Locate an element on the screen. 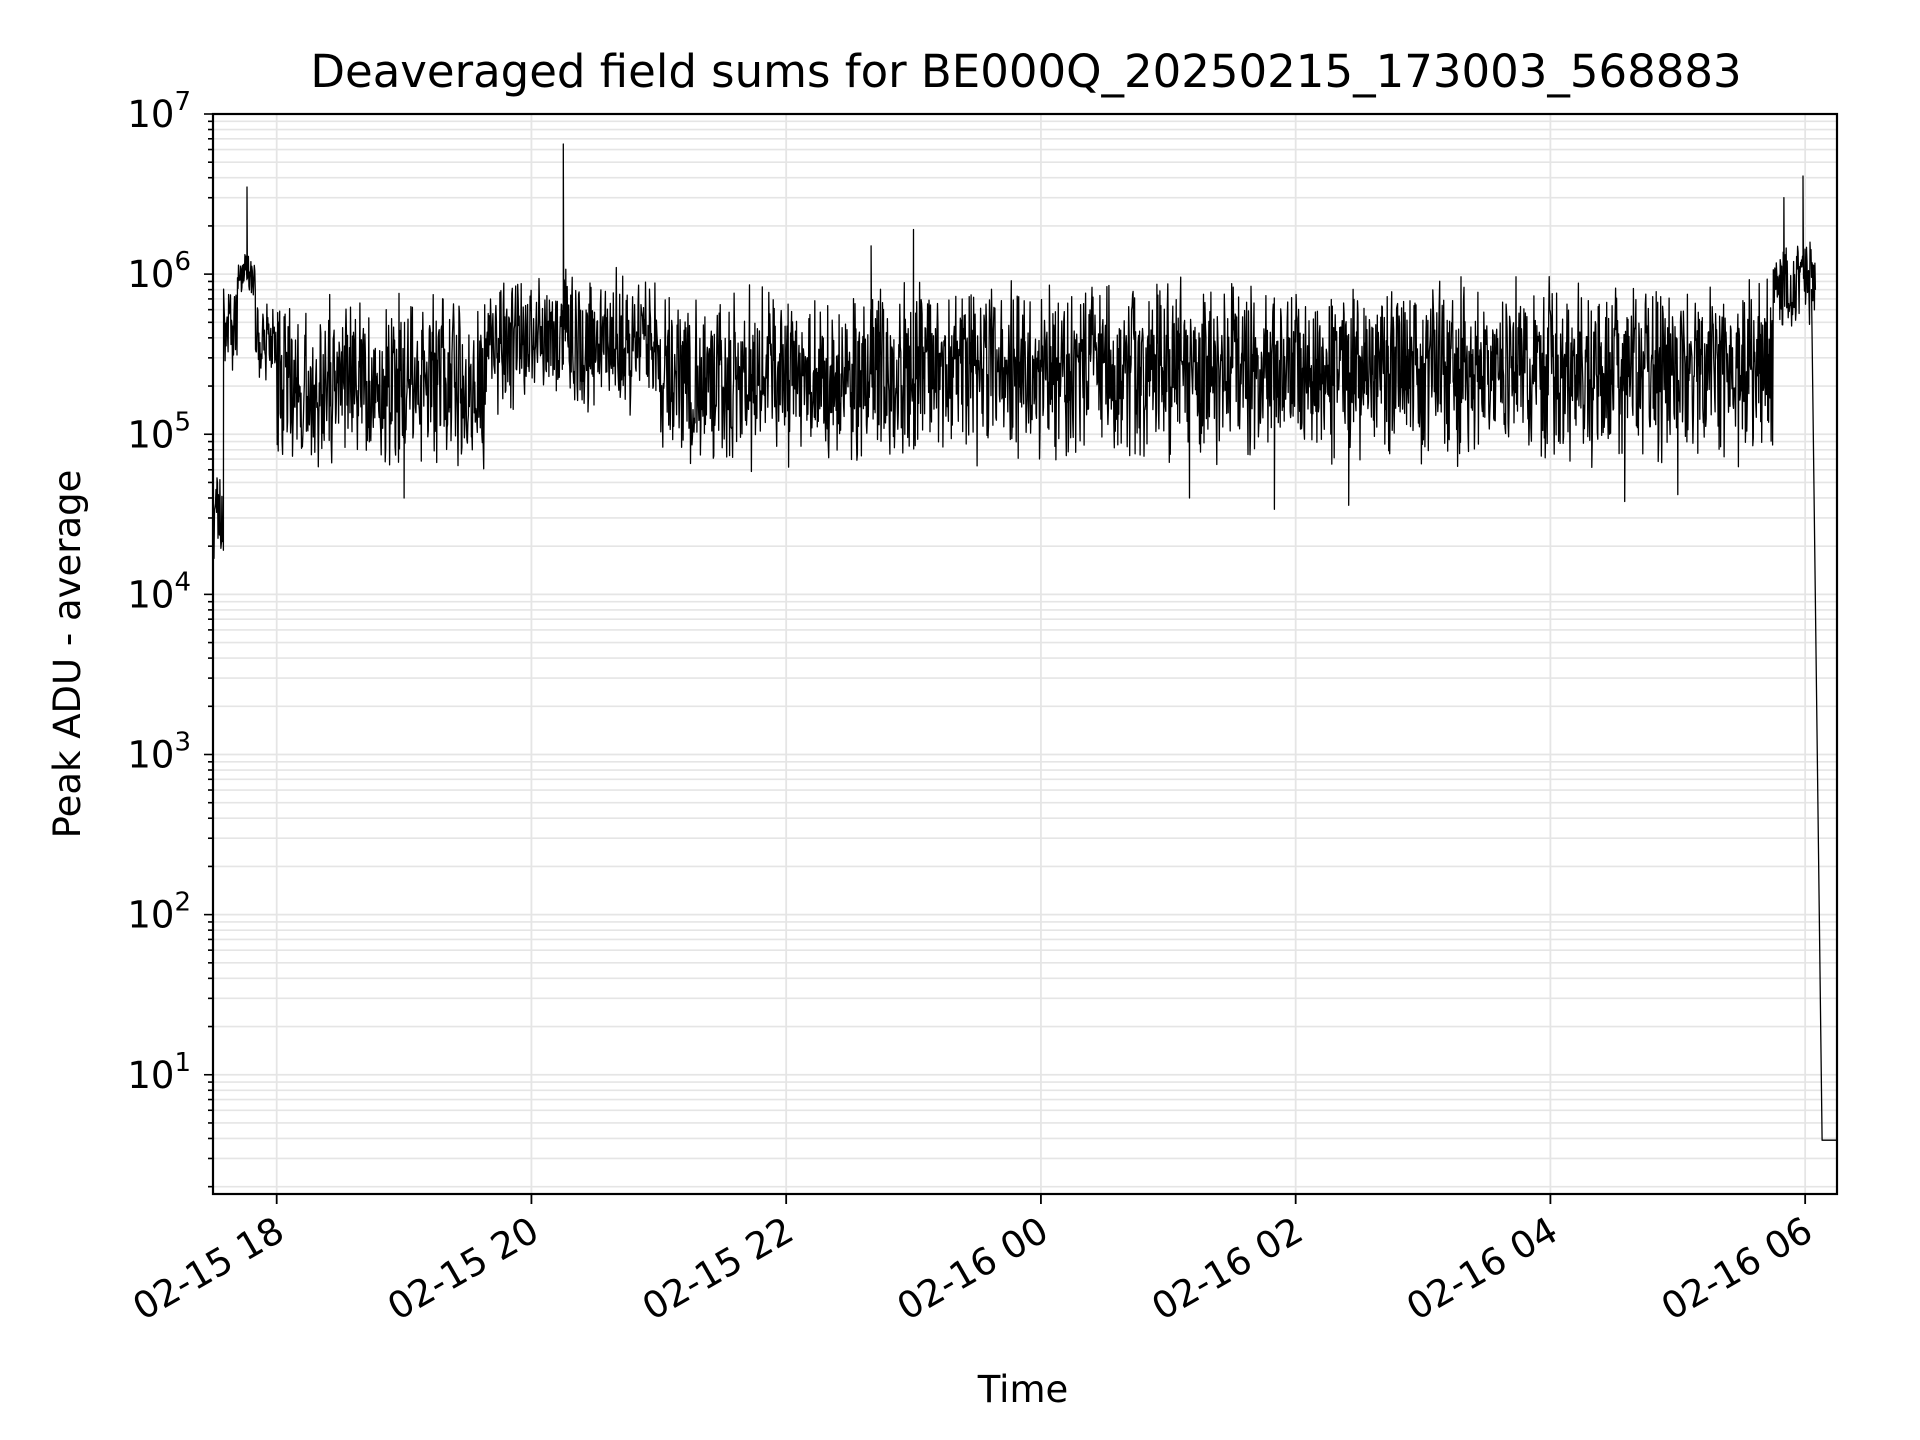 The image size is (1920, 1440). y-tick-label: 10⁵ is located at coordinates (159, 431).